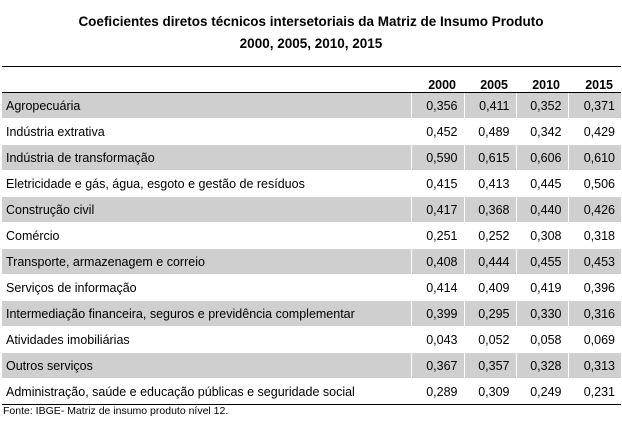 The width and height of the screenshot is (622, 431). Describe the element at coordinates (489, 391) in the screenshot. I see `row-value-2005: 0,309` at that location.